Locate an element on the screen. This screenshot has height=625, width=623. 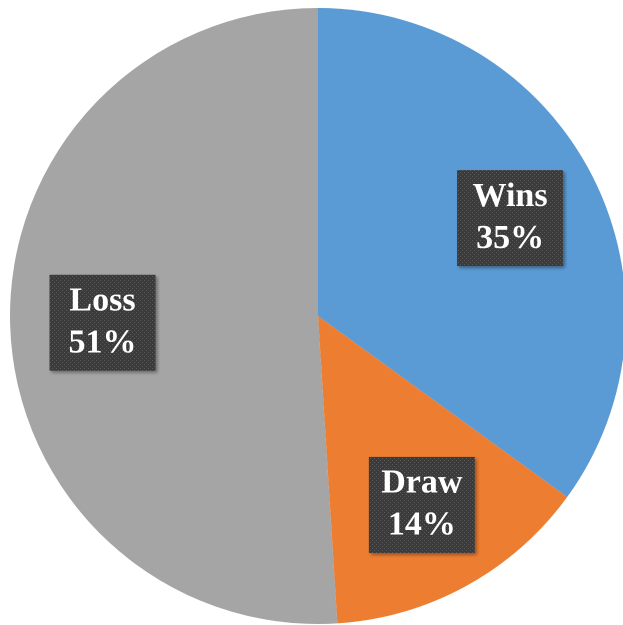
data-label: Draw 14% is located at coordinates (421, 504).